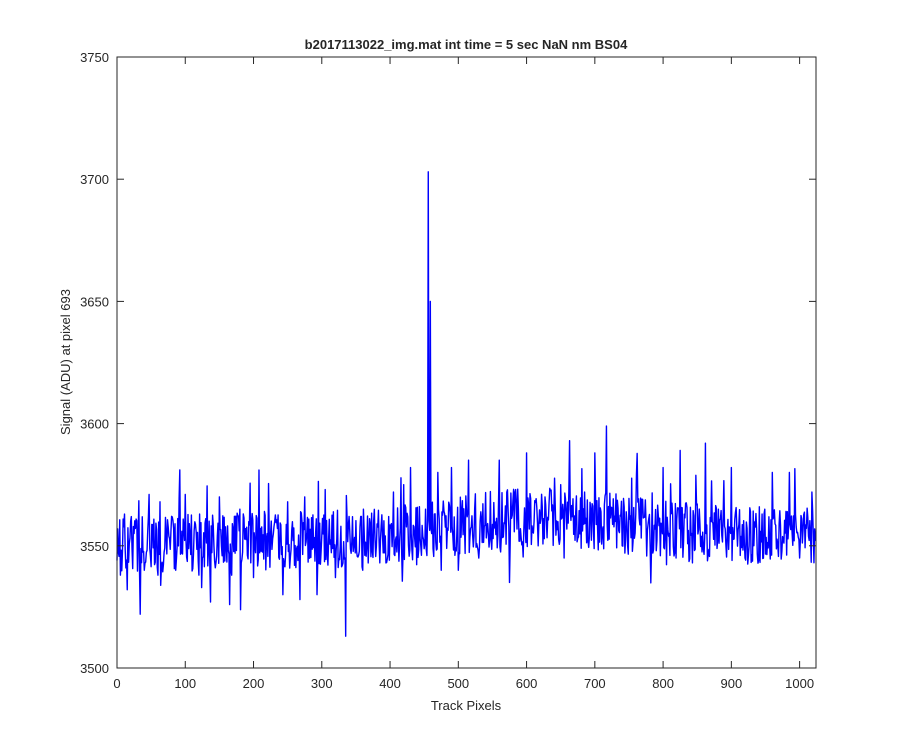  I want to click on x-tick-label: 900, so click(732, 683).